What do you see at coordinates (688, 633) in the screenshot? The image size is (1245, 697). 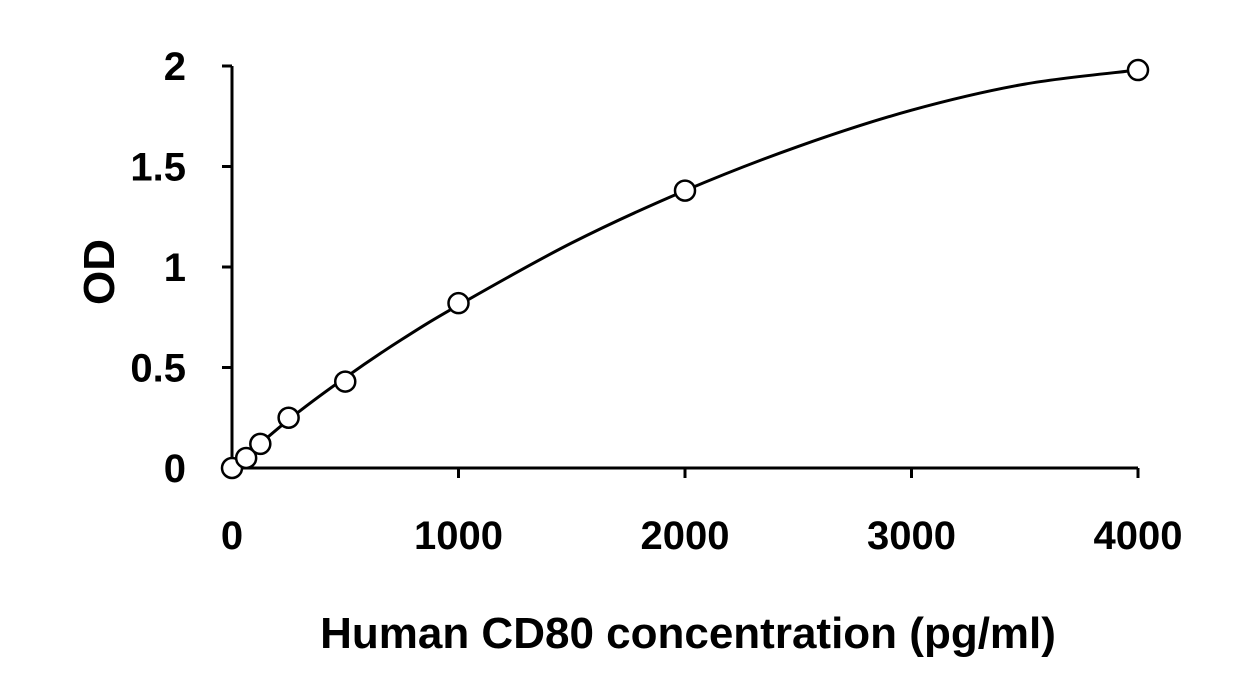 I see `x-axis-title: Human CD80 concentration (pg/ml)` at bounding box center [688, 633].